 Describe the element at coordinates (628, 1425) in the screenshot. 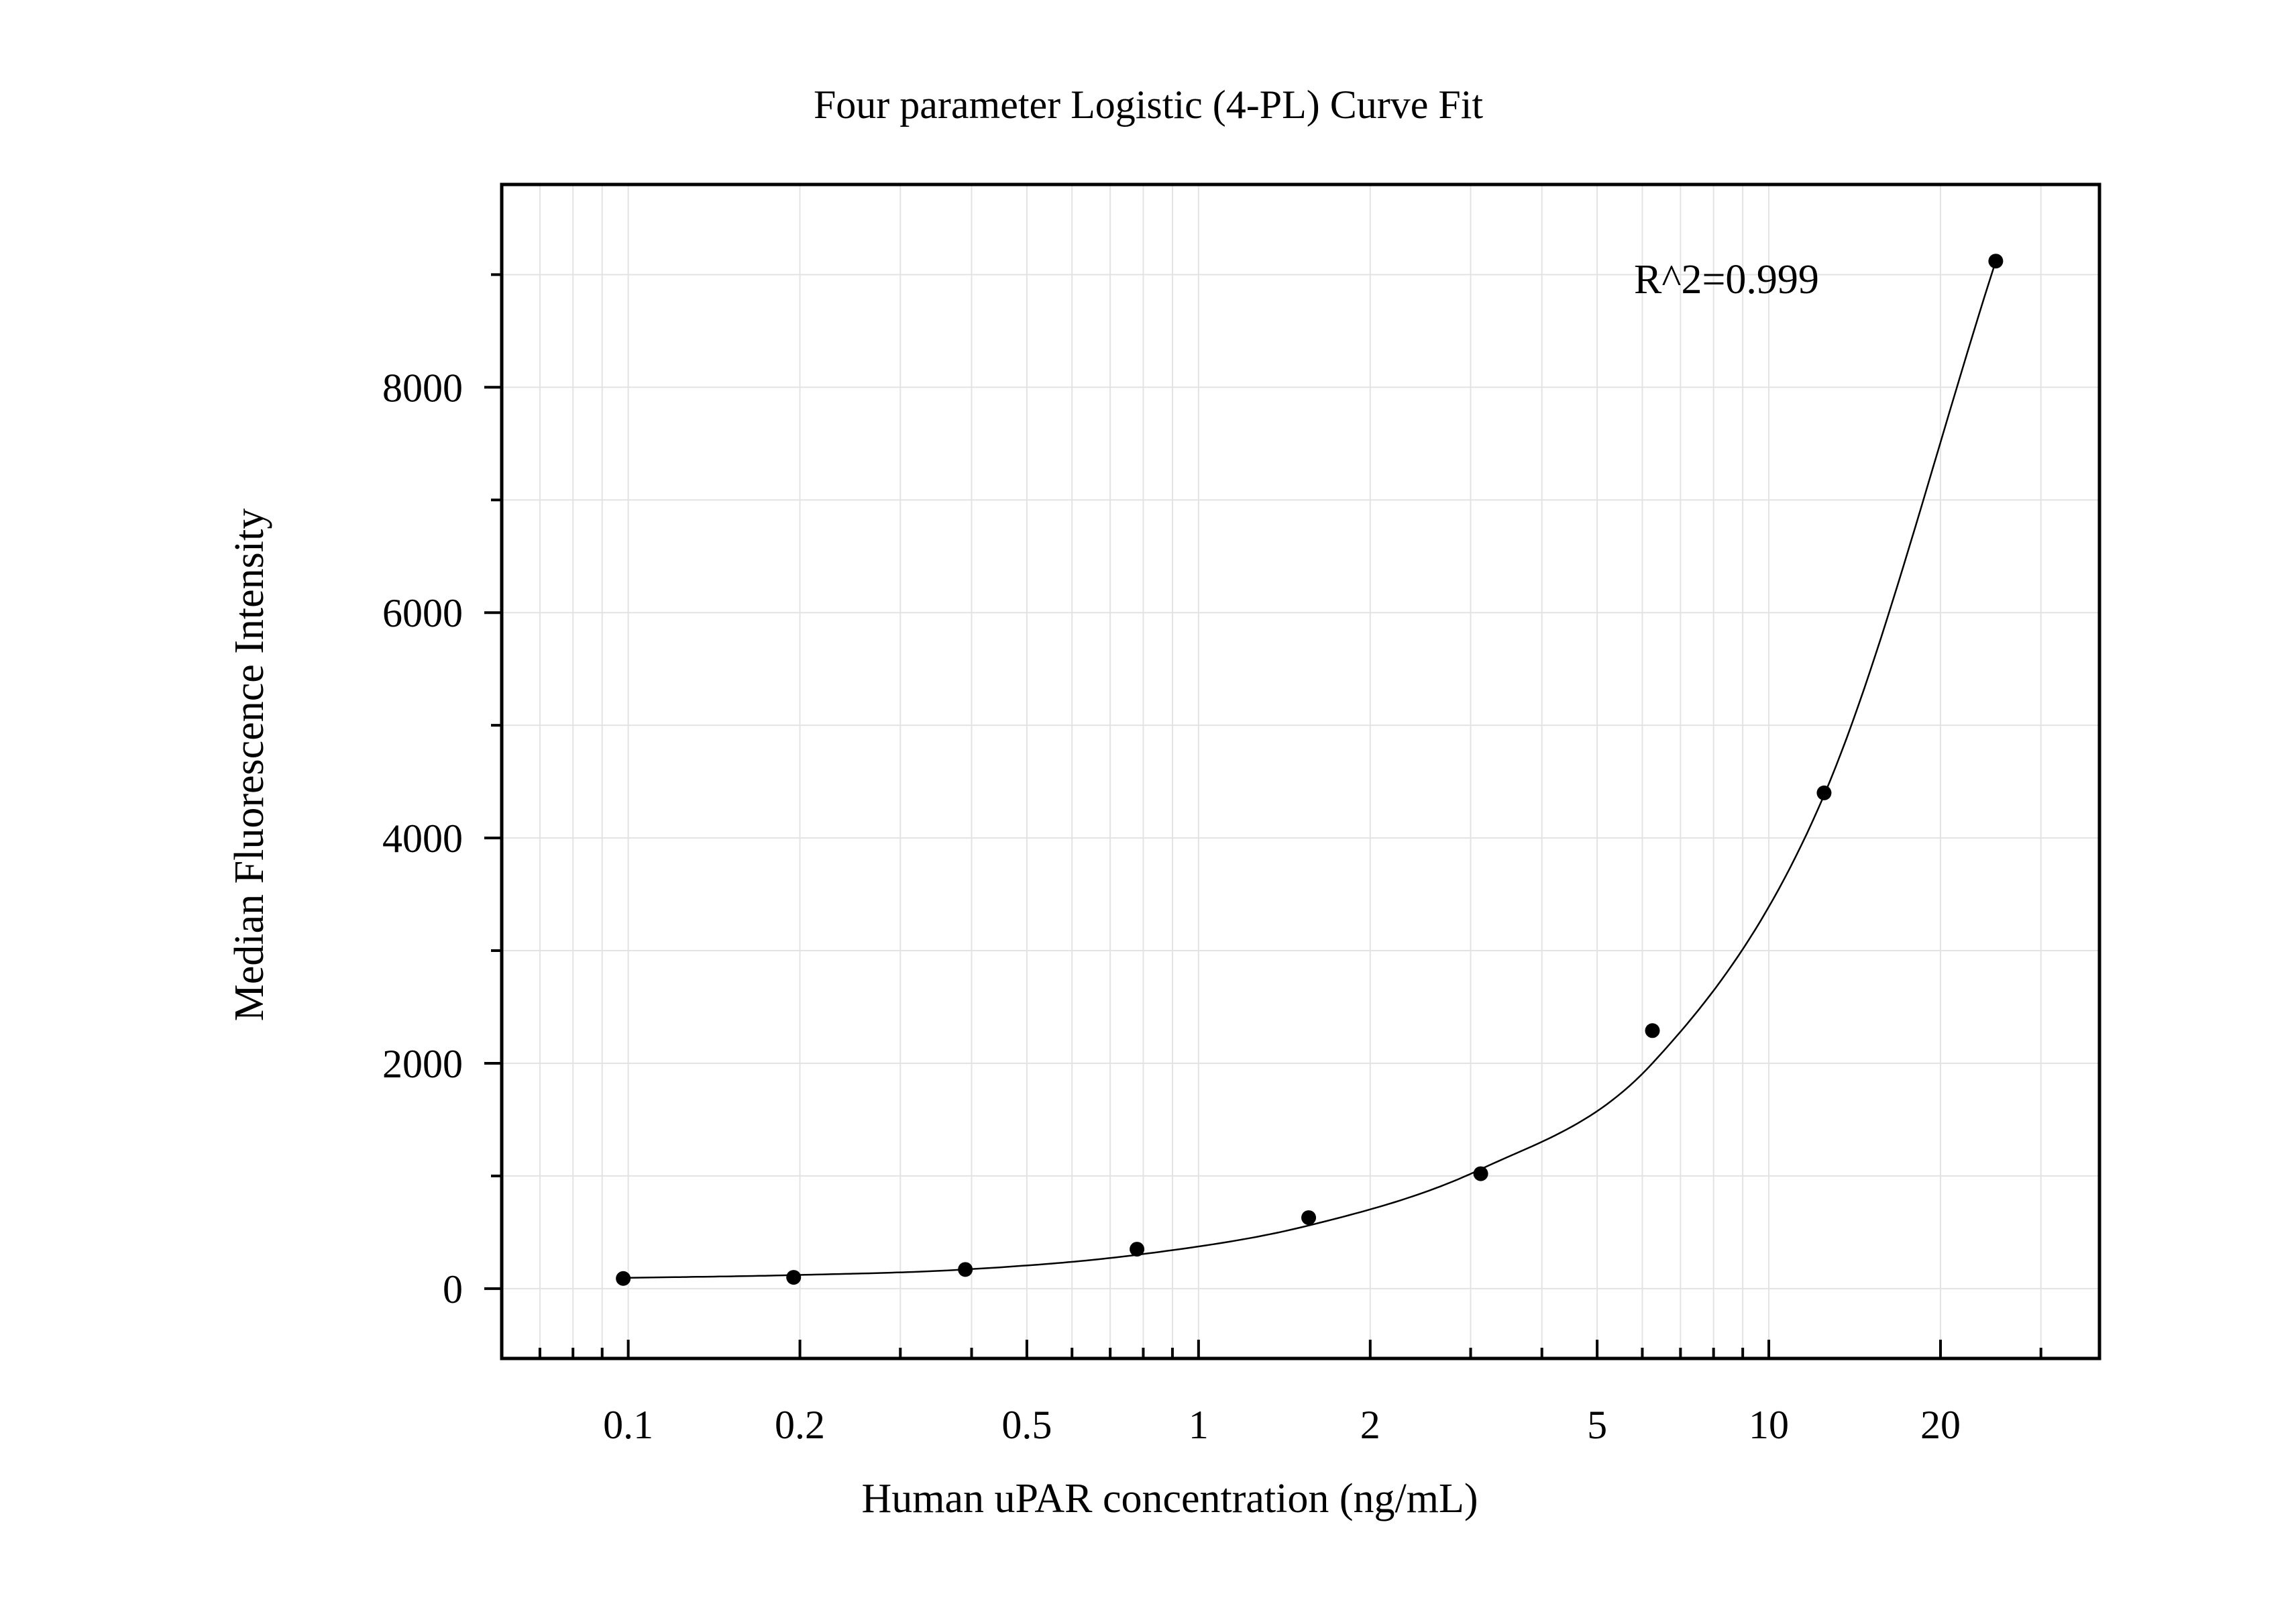

I see `x-tick-label: 0.1` at that location.